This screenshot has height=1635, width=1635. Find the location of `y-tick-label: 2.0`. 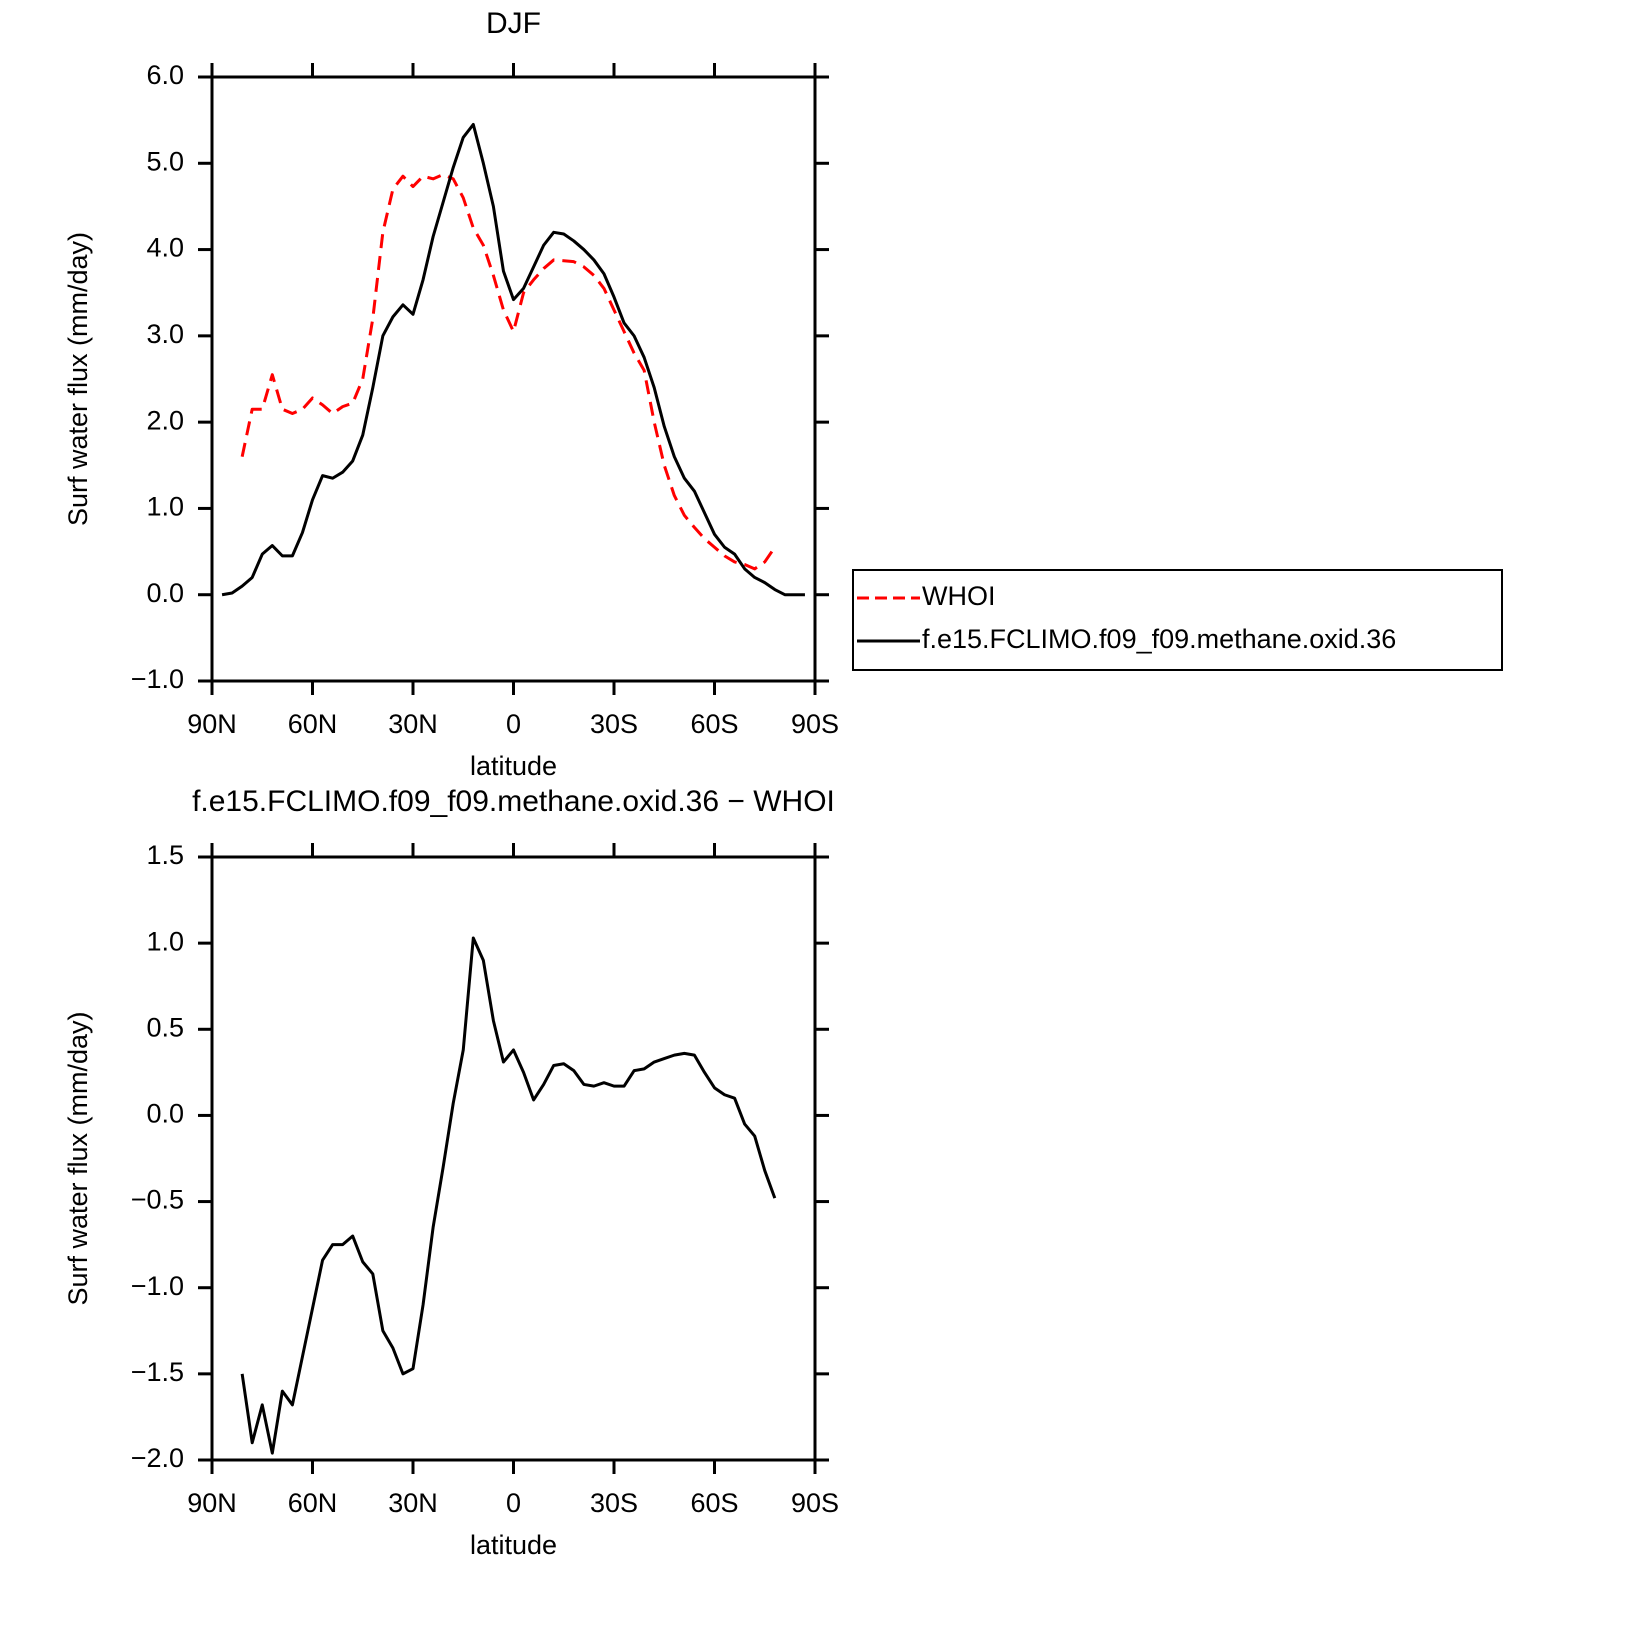

y-tick-label: 2.0 is located at coordinates (165, 420).